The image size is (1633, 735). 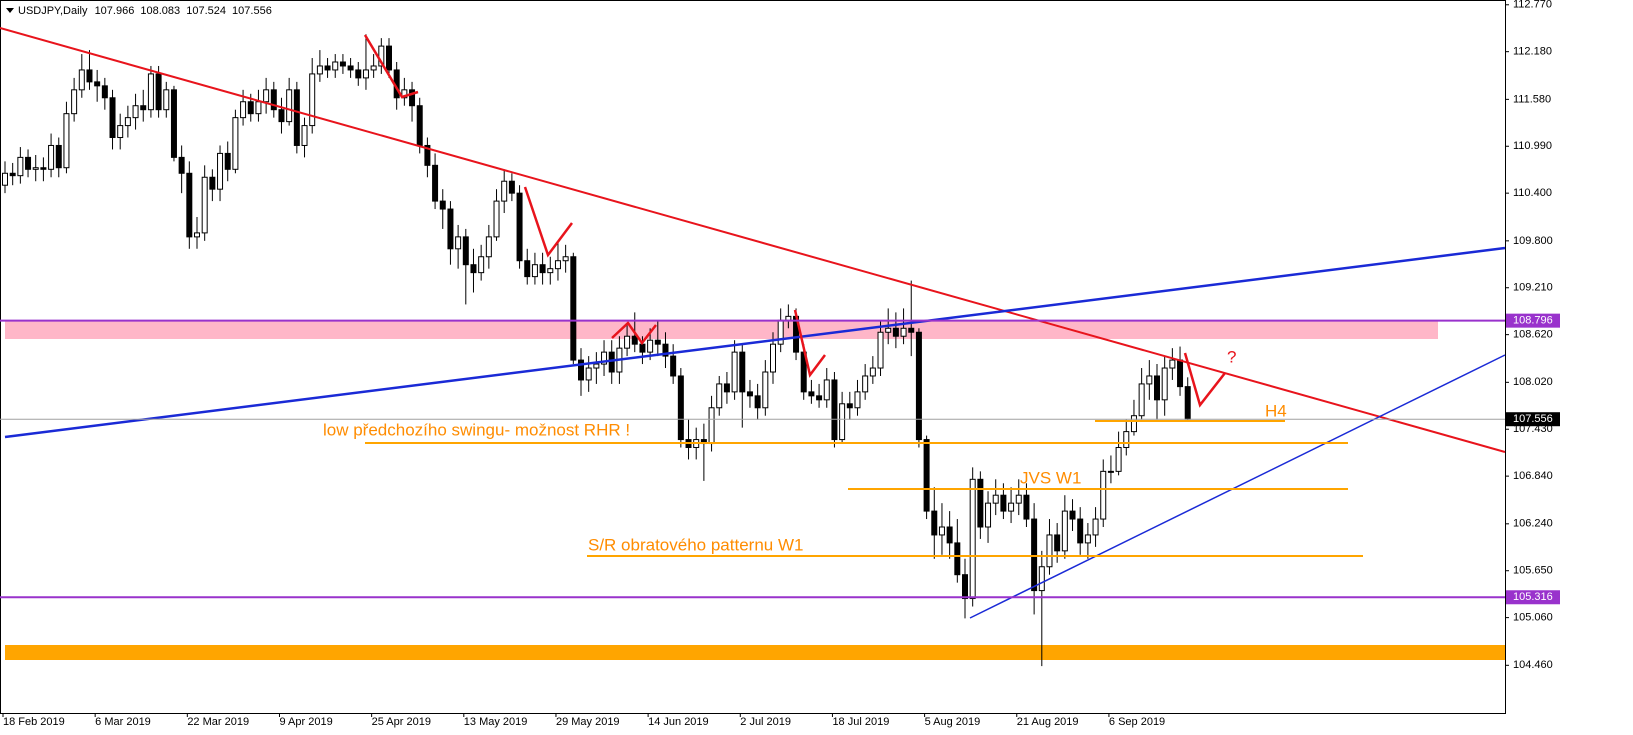 What do you see at coordinates (765, 722) in the screenshot?
I see `x-tick-label: 2 Jul 2019` at bounding box center [765, 722].